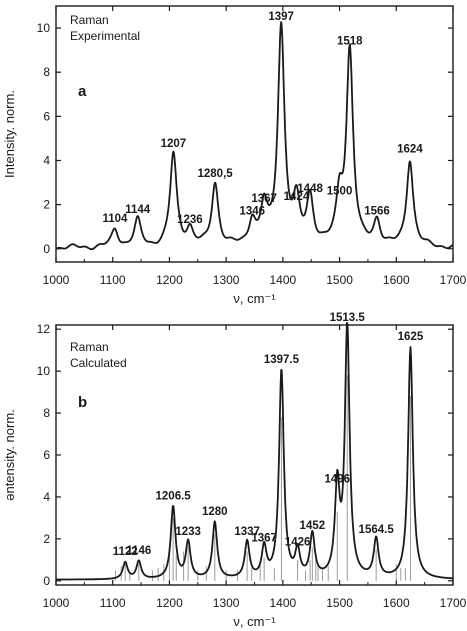 This screenshot has width=467, height=631. Describe the element at coordinates (282, 360) in the screenshot. I see `peak-label: 1397.5` at that location.